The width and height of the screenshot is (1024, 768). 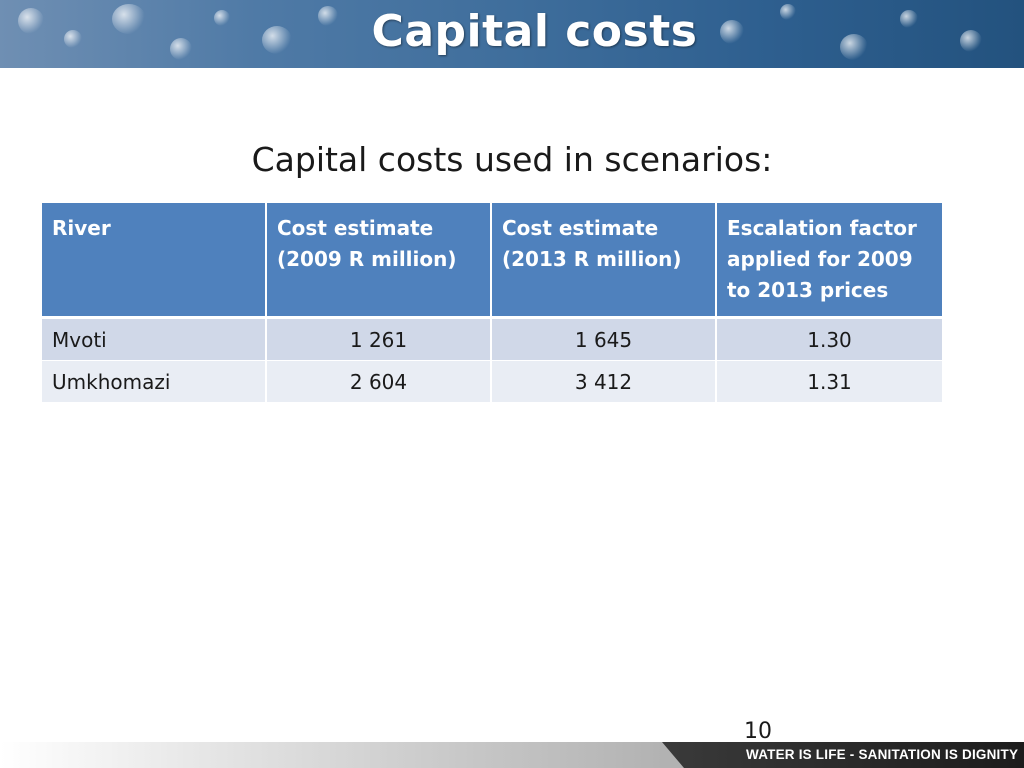 I want to click on table-row: Mvoti 1 261 1 645 1.30, so click(x=492, y=340).